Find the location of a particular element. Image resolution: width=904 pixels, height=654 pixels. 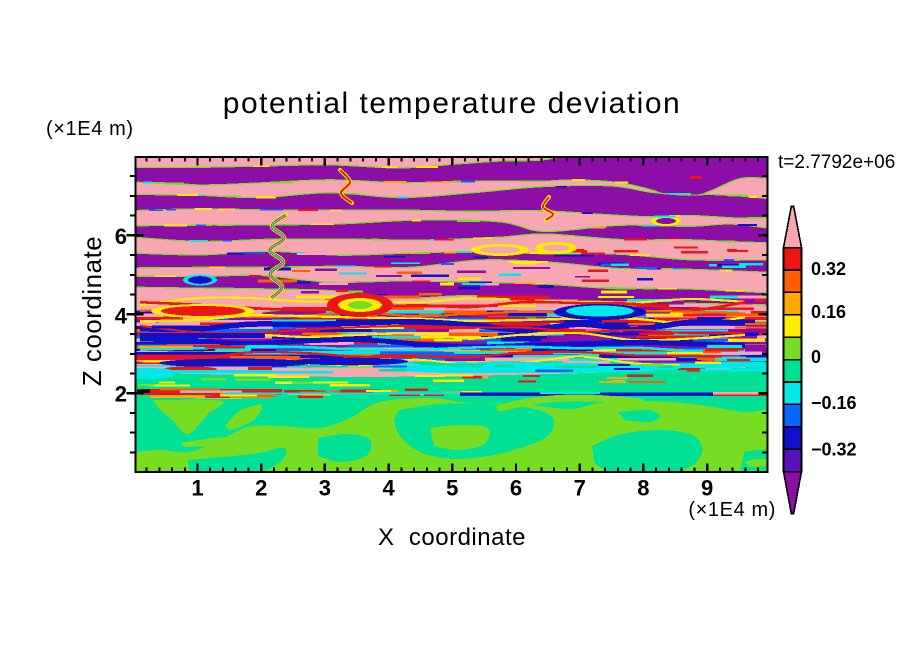

svg-text: 1 is located at coordinates (197, 488).